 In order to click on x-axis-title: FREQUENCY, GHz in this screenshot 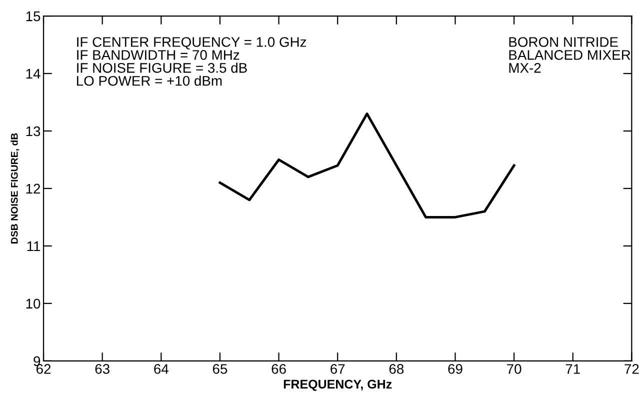, I will do `click(338, 385)`.